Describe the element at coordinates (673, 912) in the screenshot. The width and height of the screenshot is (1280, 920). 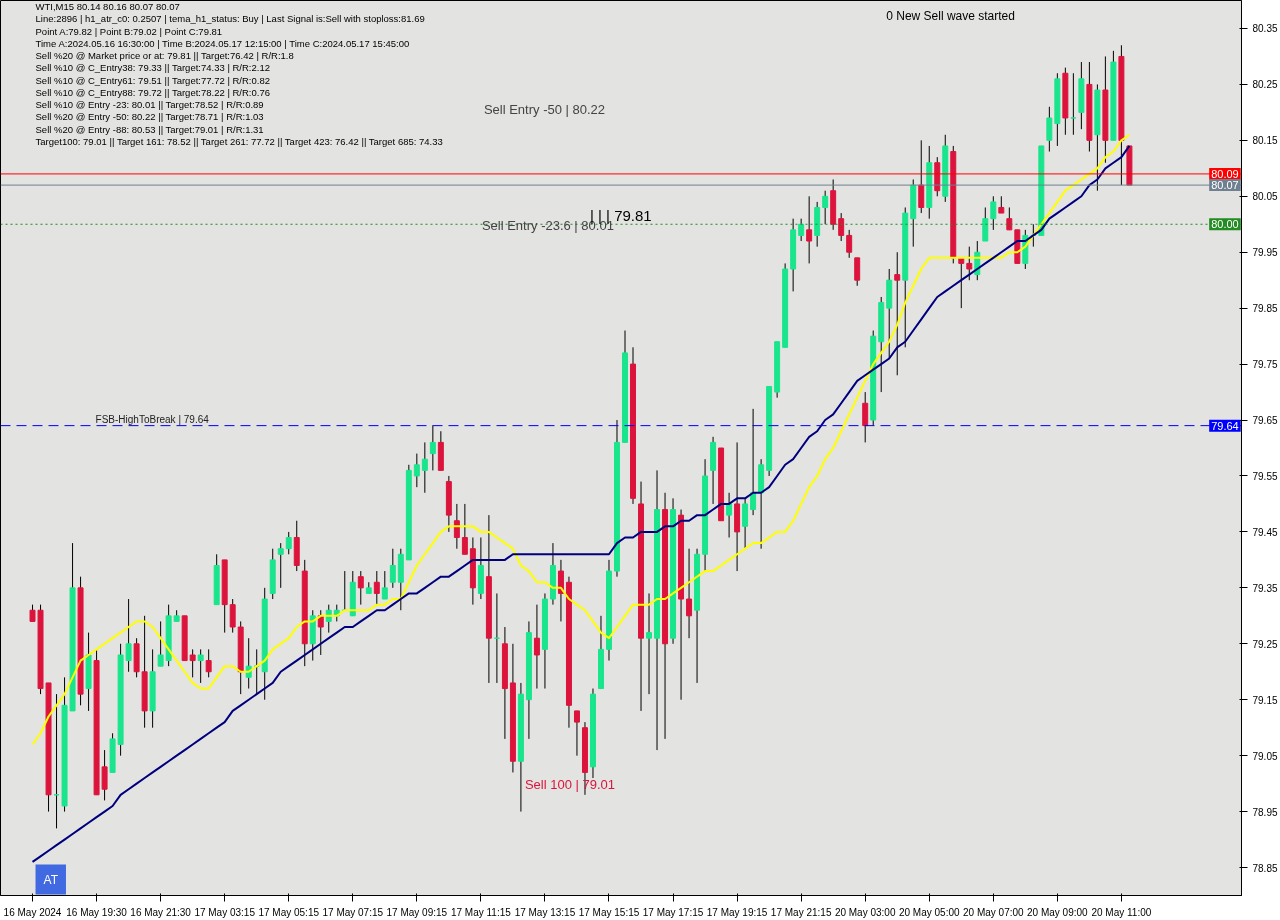
I see `x-tick-label: 17 May 17:15` at that location.